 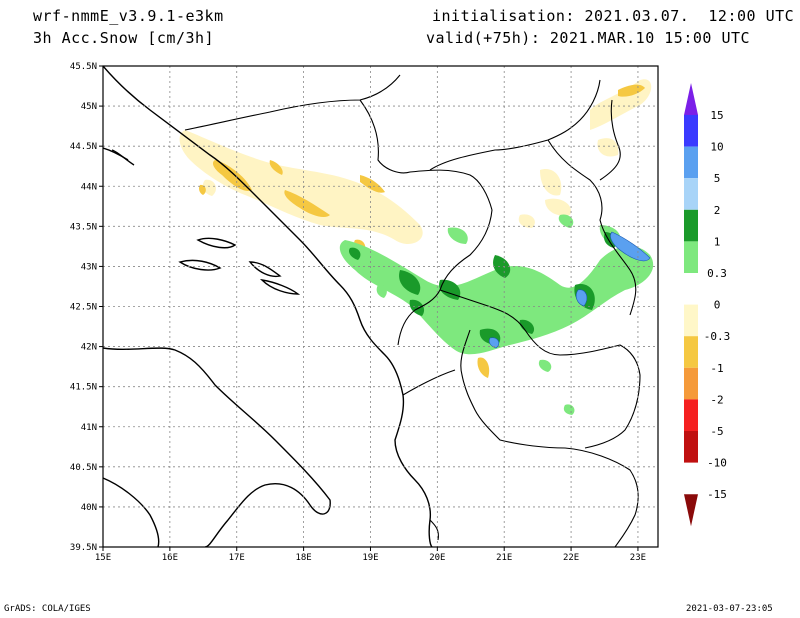 What do you see at coordinates (83, 227) in the screenshot?
I see `lat-label: 43.5N` at bounding box center [83, 227].